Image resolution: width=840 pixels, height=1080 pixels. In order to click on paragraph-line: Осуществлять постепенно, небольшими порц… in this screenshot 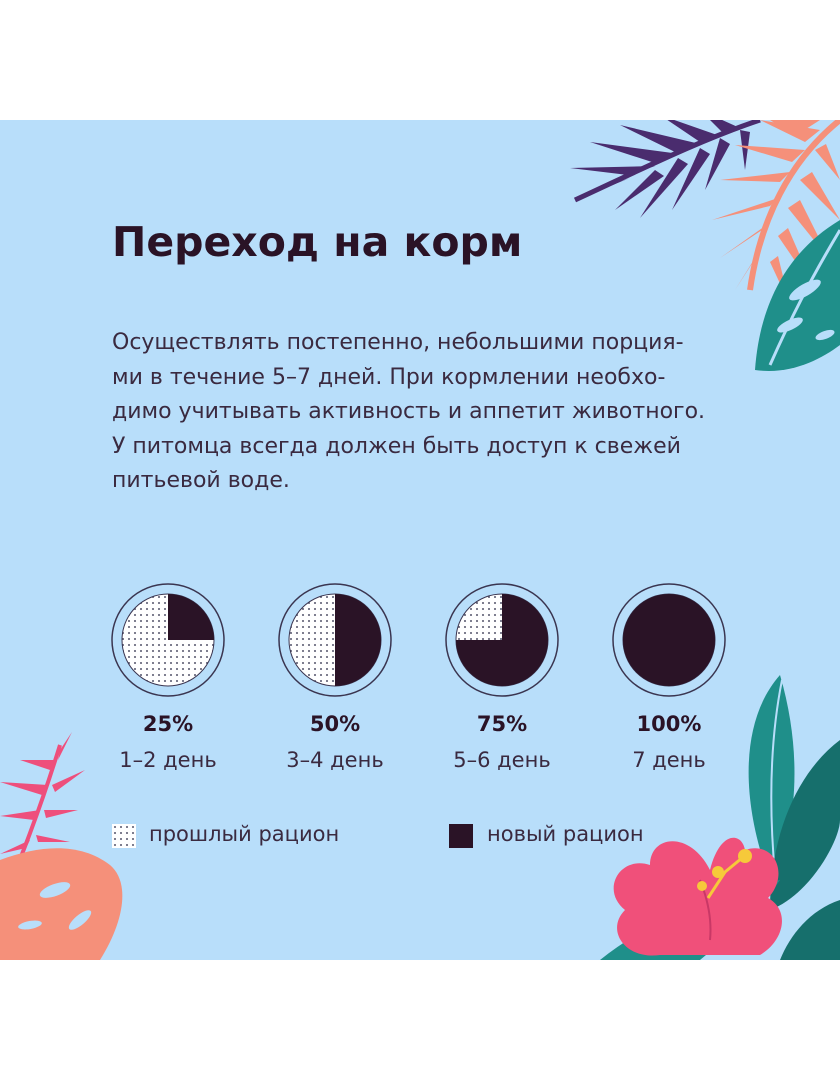, I will do `click(398, 342)`.